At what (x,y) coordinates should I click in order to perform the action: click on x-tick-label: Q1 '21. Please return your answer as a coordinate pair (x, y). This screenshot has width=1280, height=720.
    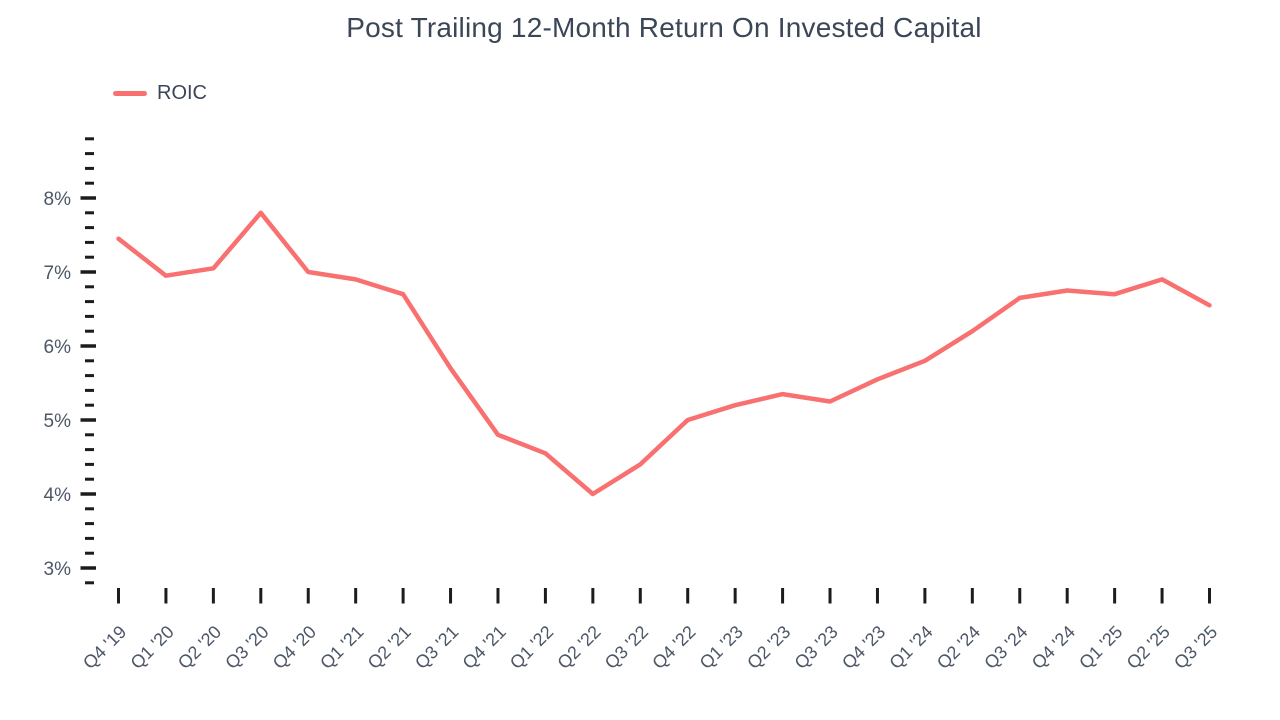
    Looking at the image, I should click on (341, 647).